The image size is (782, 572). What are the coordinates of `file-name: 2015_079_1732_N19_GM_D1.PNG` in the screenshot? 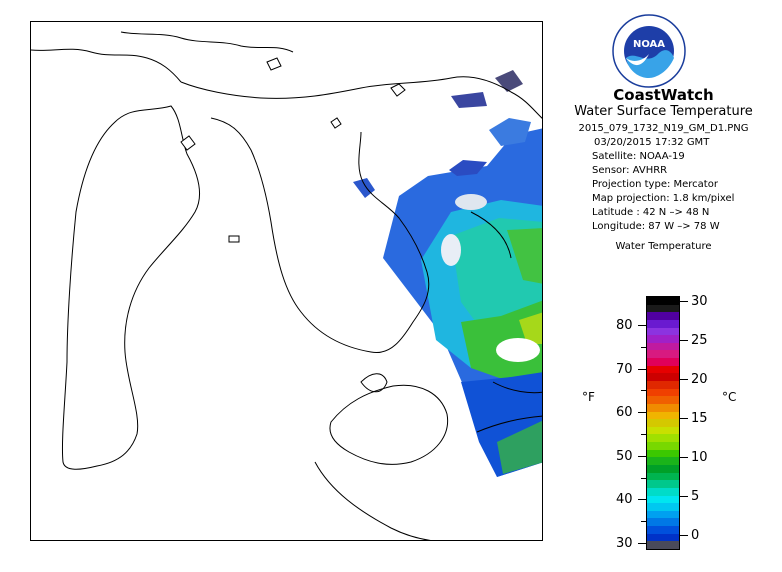 It's located at (663, 128).